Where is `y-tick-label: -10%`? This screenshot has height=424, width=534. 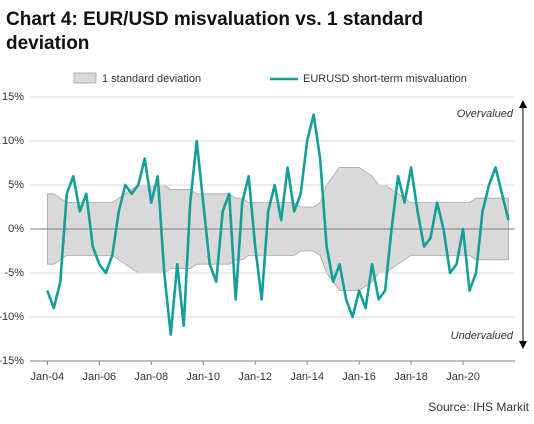
y-tick-label: -10% is located at coordinates (12, 317).